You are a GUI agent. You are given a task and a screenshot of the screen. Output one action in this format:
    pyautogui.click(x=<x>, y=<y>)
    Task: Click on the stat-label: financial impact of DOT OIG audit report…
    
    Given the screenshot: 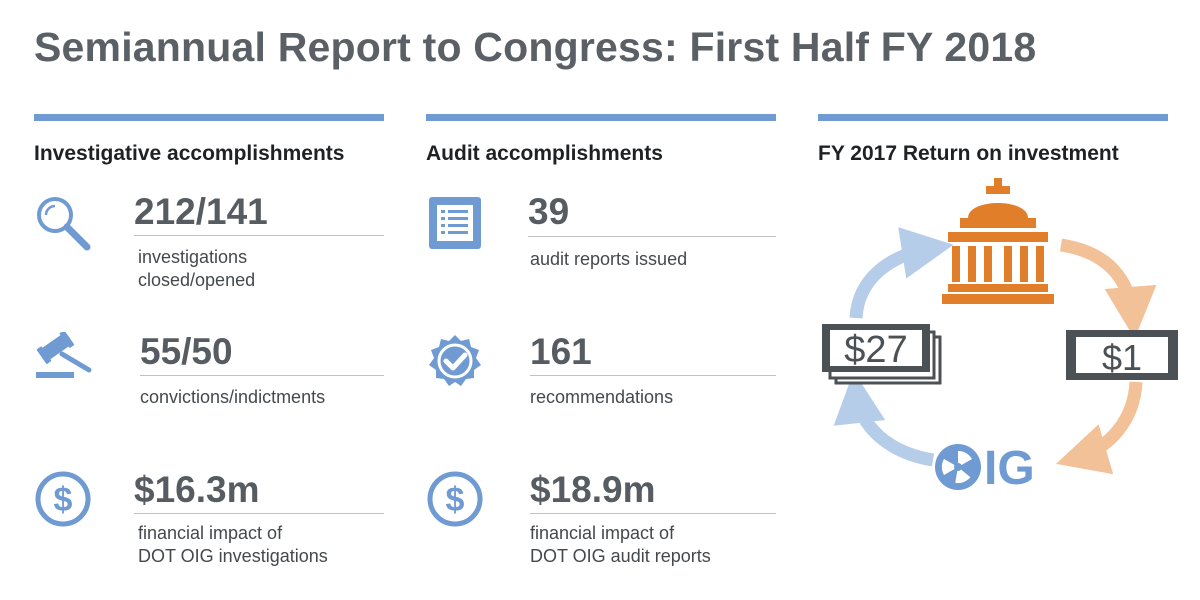 What is the action you would take?
    pyautogui.click(x=620, y=544)
    